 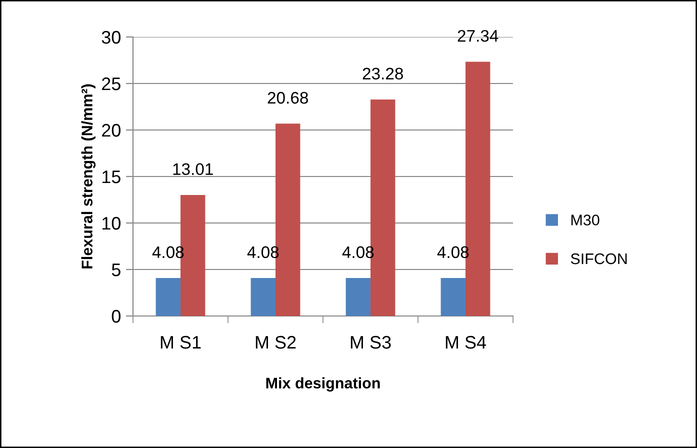 What do you see at coordinates (193, 169) in the screenshot?
I see `data-label: 13.01` at bounding box center [193, 169].